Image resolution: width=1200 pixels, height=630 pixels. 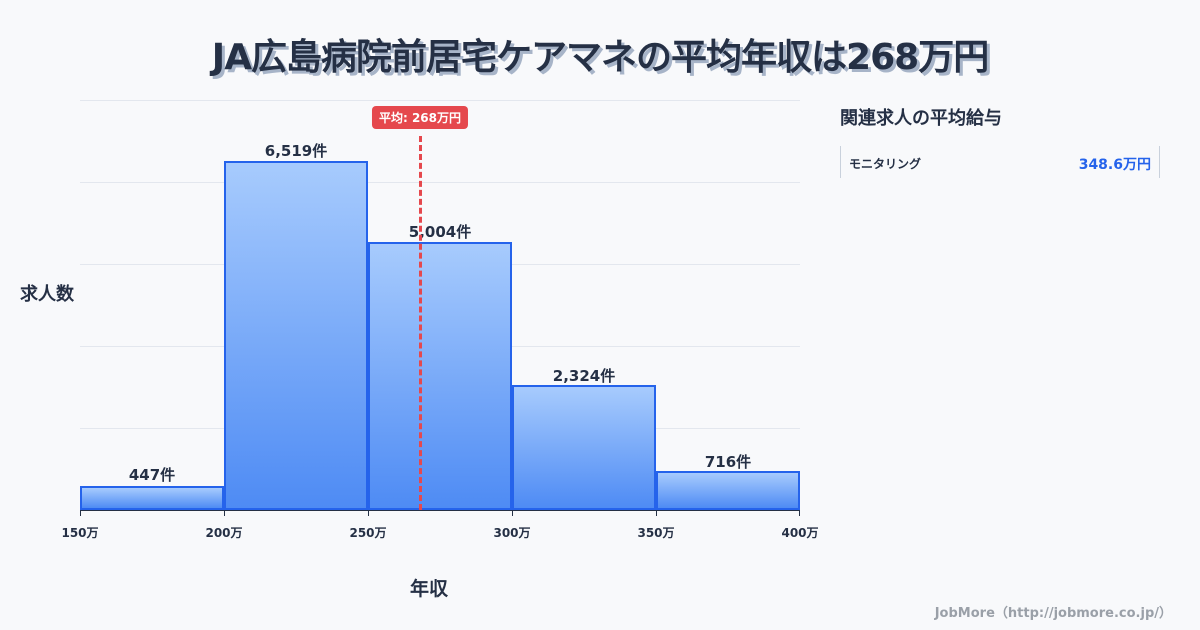 I want to click on x-axis-line, so click(x=440, y=510).